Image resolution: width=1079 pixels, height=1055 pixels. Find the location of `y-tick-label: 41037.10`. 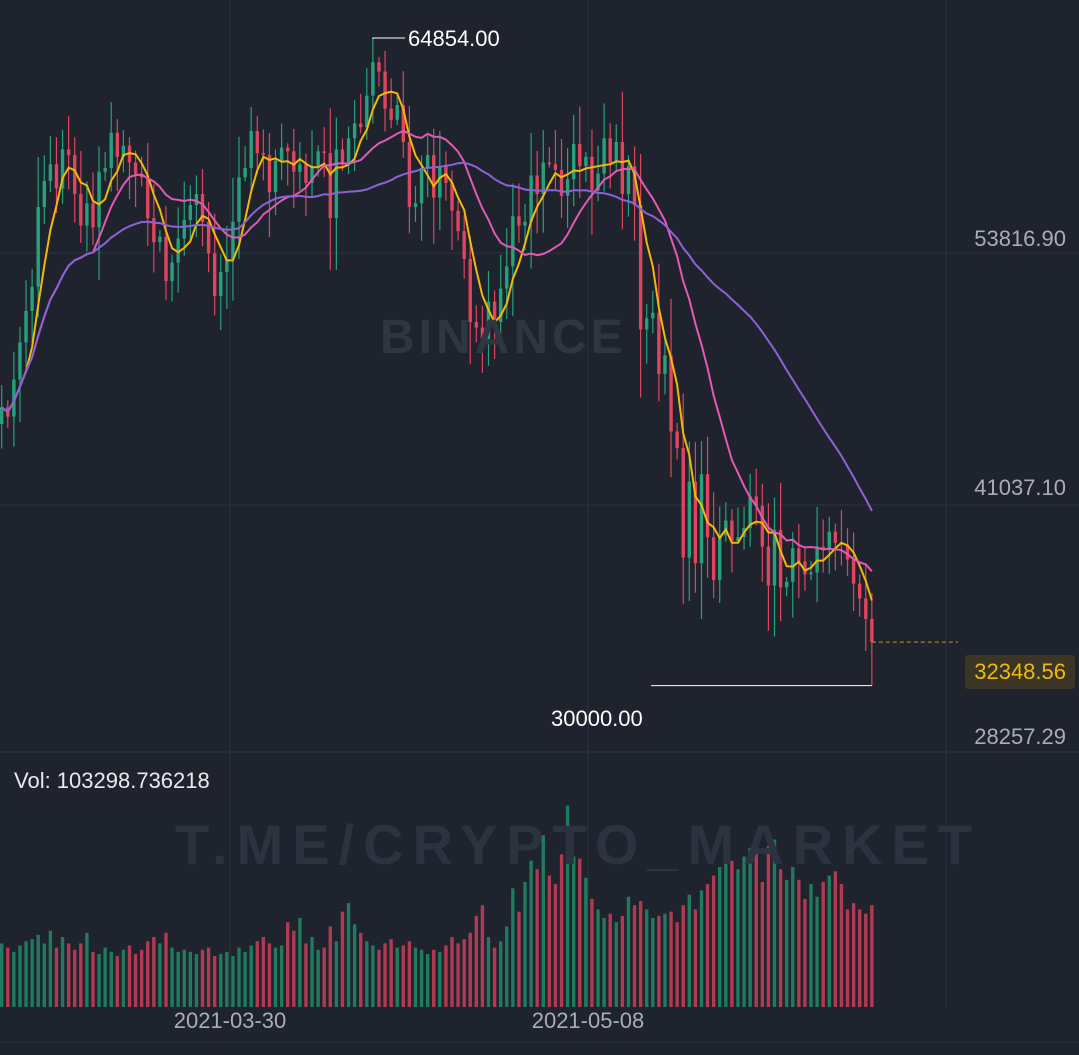

y-tick-label: 41037.10 is located at coordinates (1020, 487).